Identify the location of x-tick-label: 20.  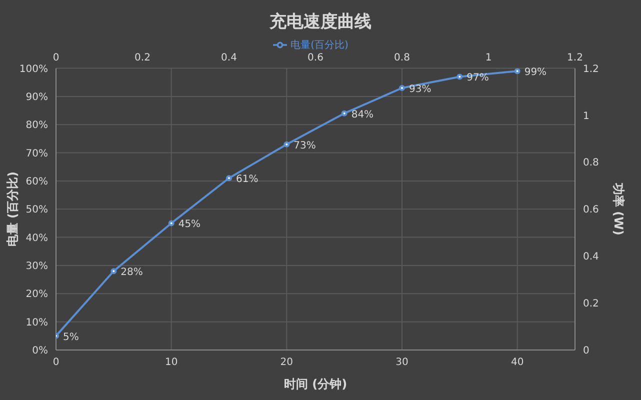
(287, 362).